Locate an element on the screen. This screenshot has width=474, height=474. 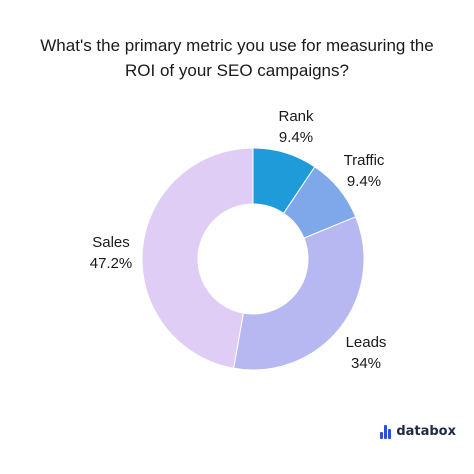
slice-value-sales: 47.2% is located at coordinates (111, 263).